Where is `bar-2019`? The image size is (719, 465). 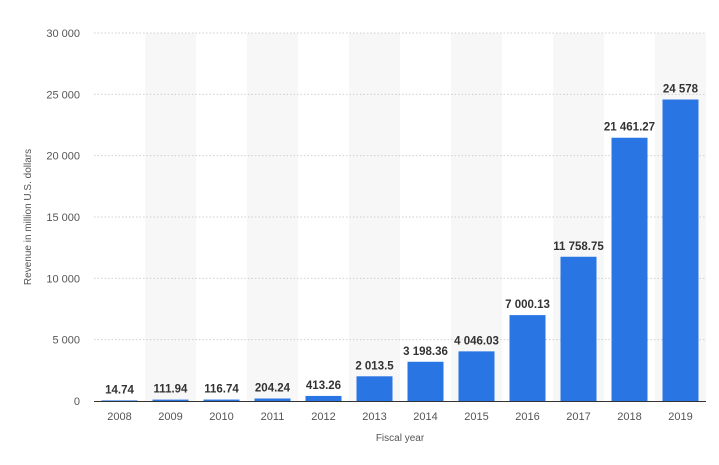 bar-2019 is located at coordinates (680, 250).